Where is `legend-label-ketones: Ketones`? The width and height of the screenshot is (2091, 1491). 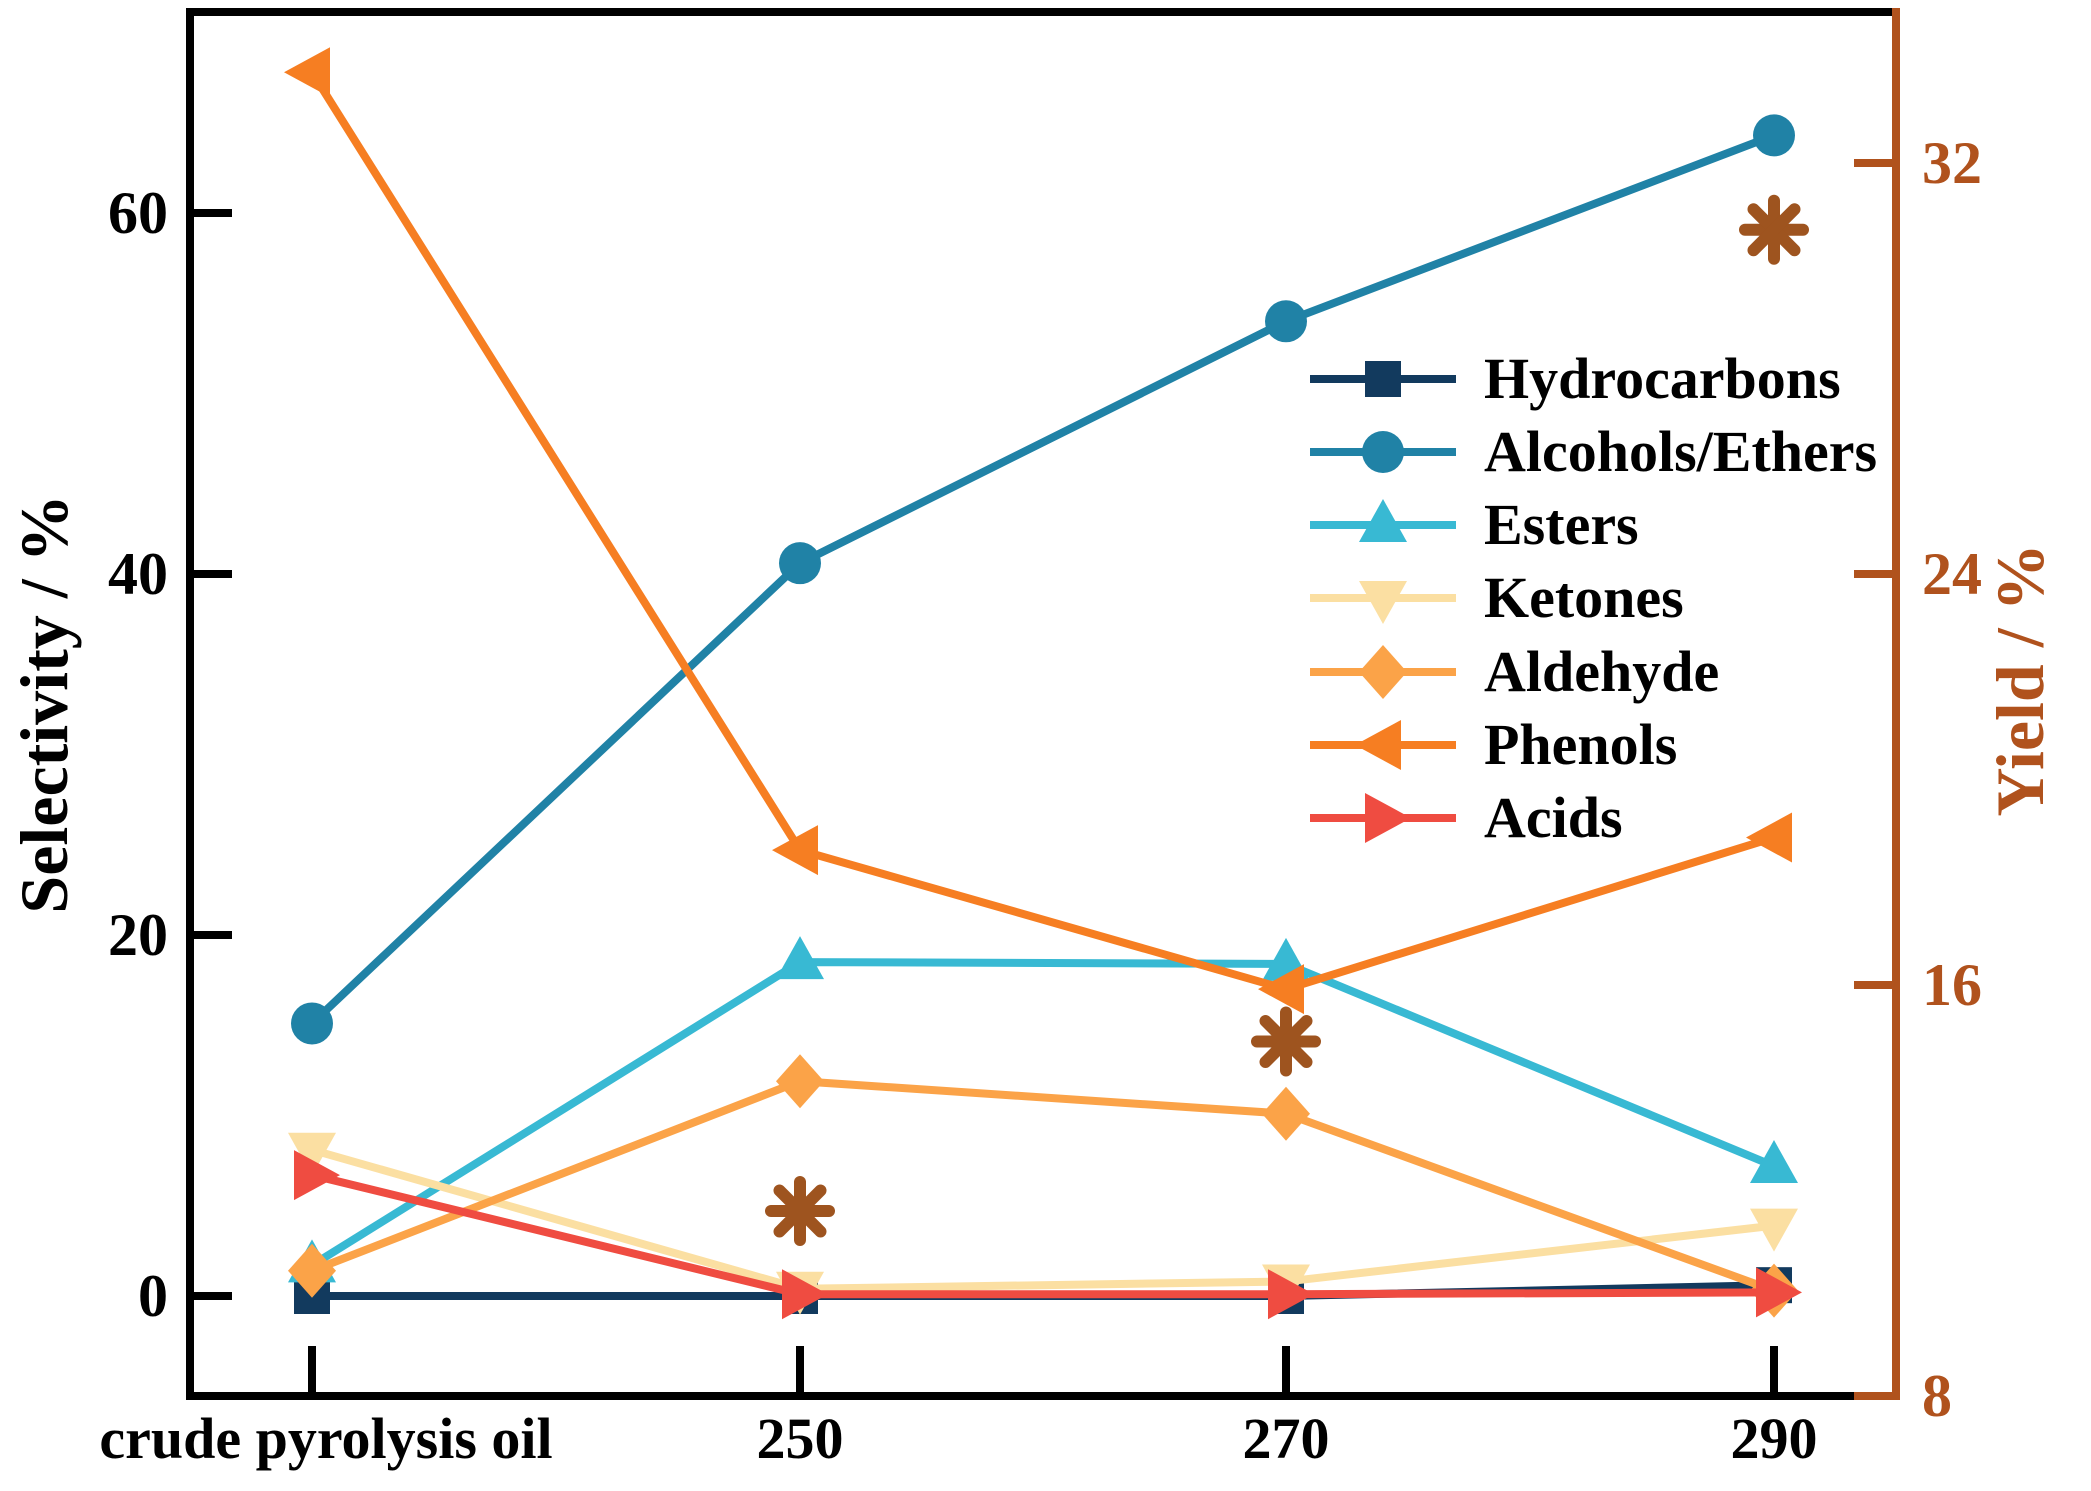 legend-label-ketones: Ketones is located at coordinates (1584, 597).